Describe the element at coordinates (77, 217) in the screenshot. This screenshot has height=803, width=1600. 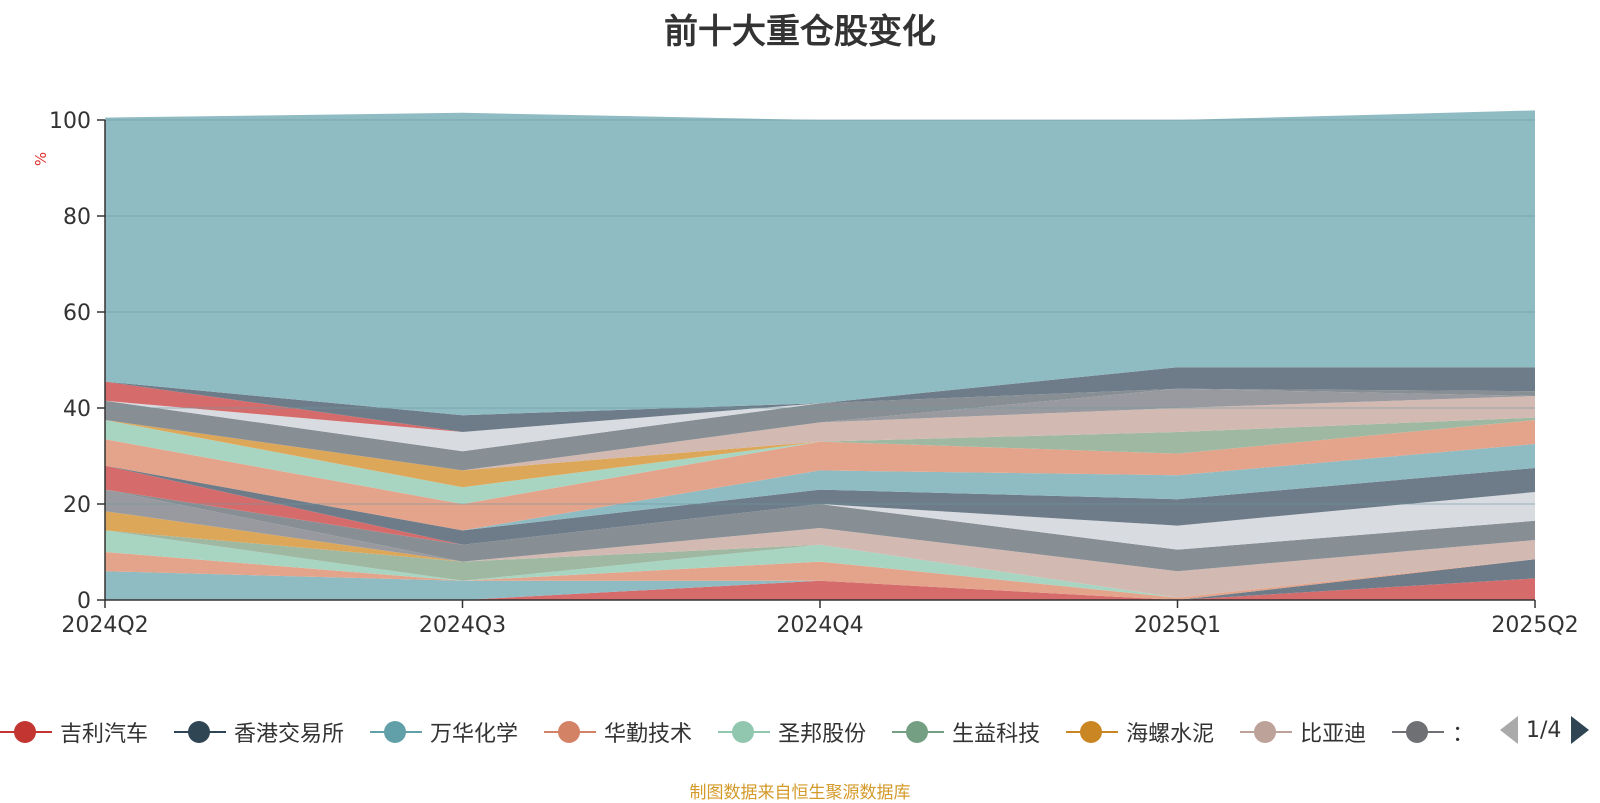
I see `y-tick-label: 80` at that location.